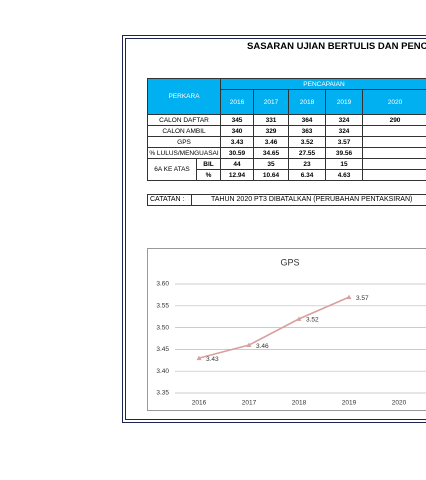  I want to click on table-cell: 15, so click(344, 164).